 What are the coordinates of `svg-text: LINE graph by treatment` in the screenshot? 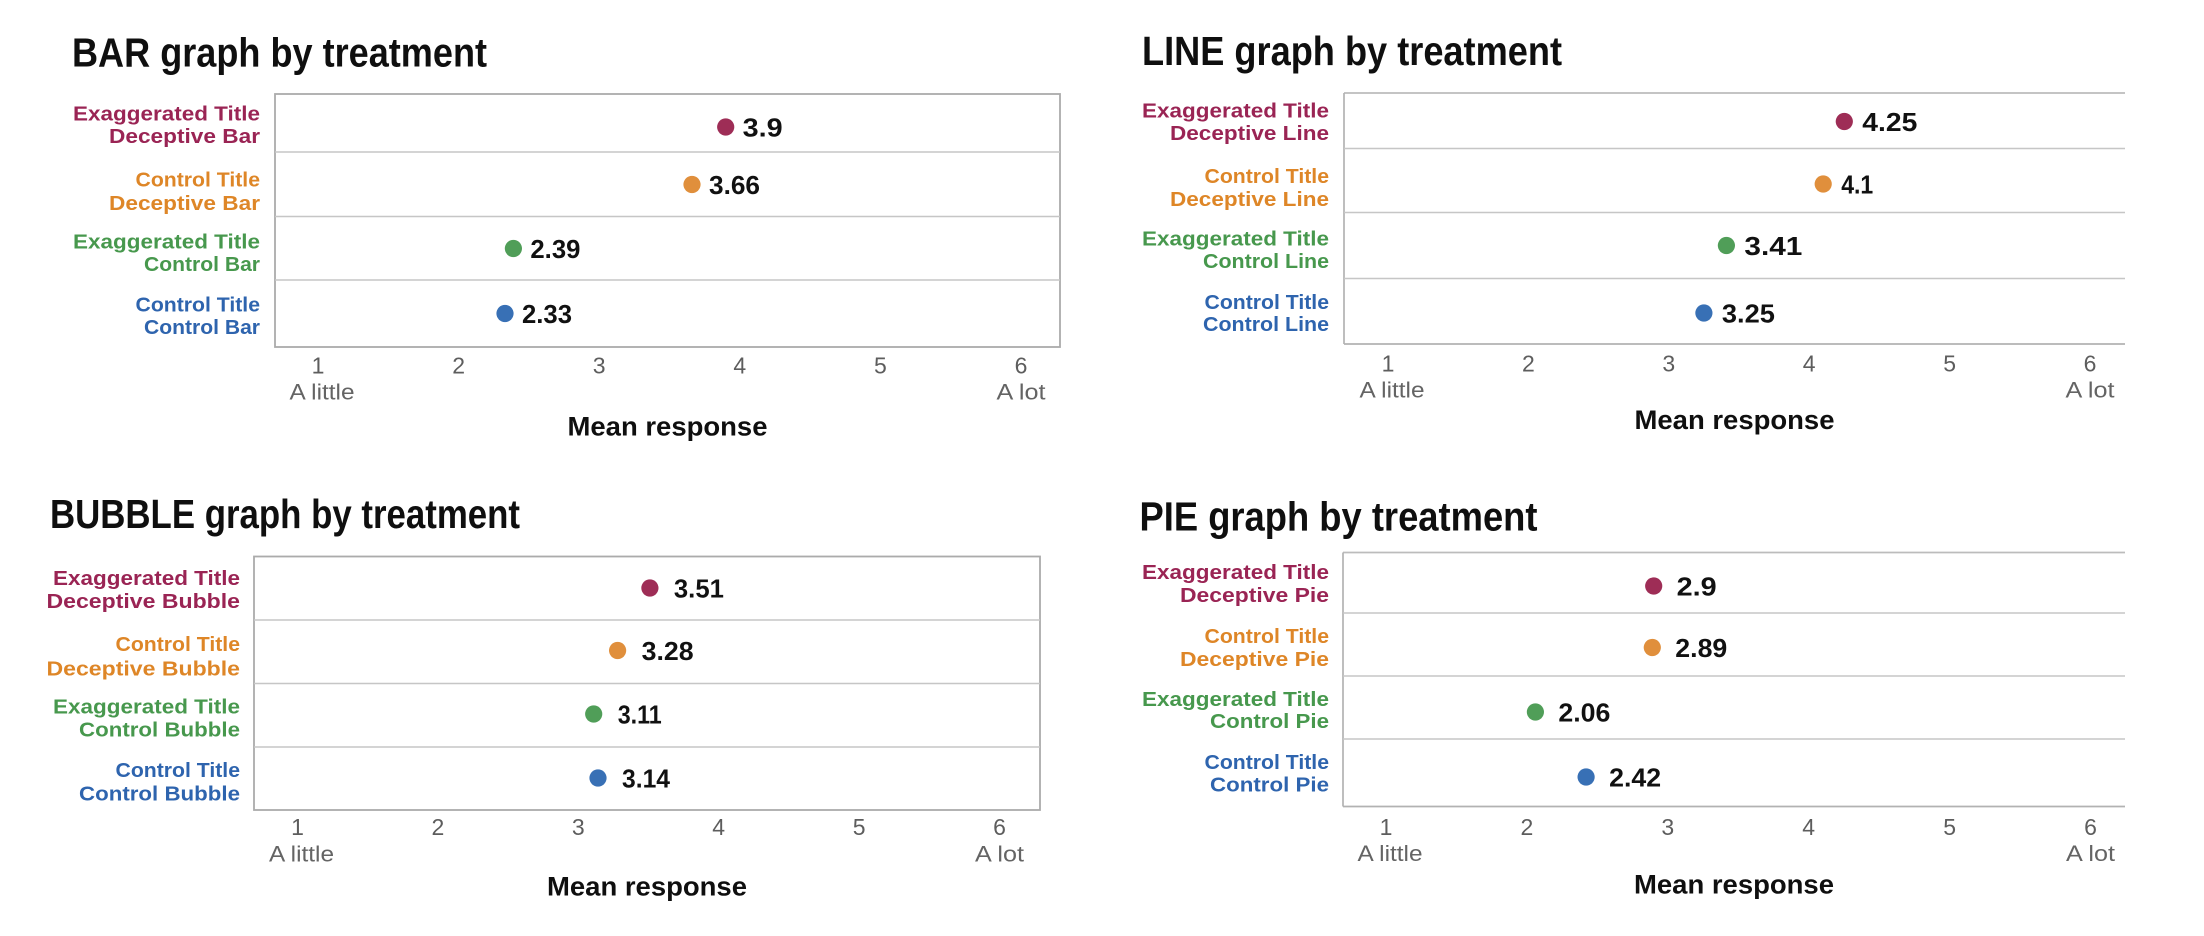 It's located at (1352, 51).